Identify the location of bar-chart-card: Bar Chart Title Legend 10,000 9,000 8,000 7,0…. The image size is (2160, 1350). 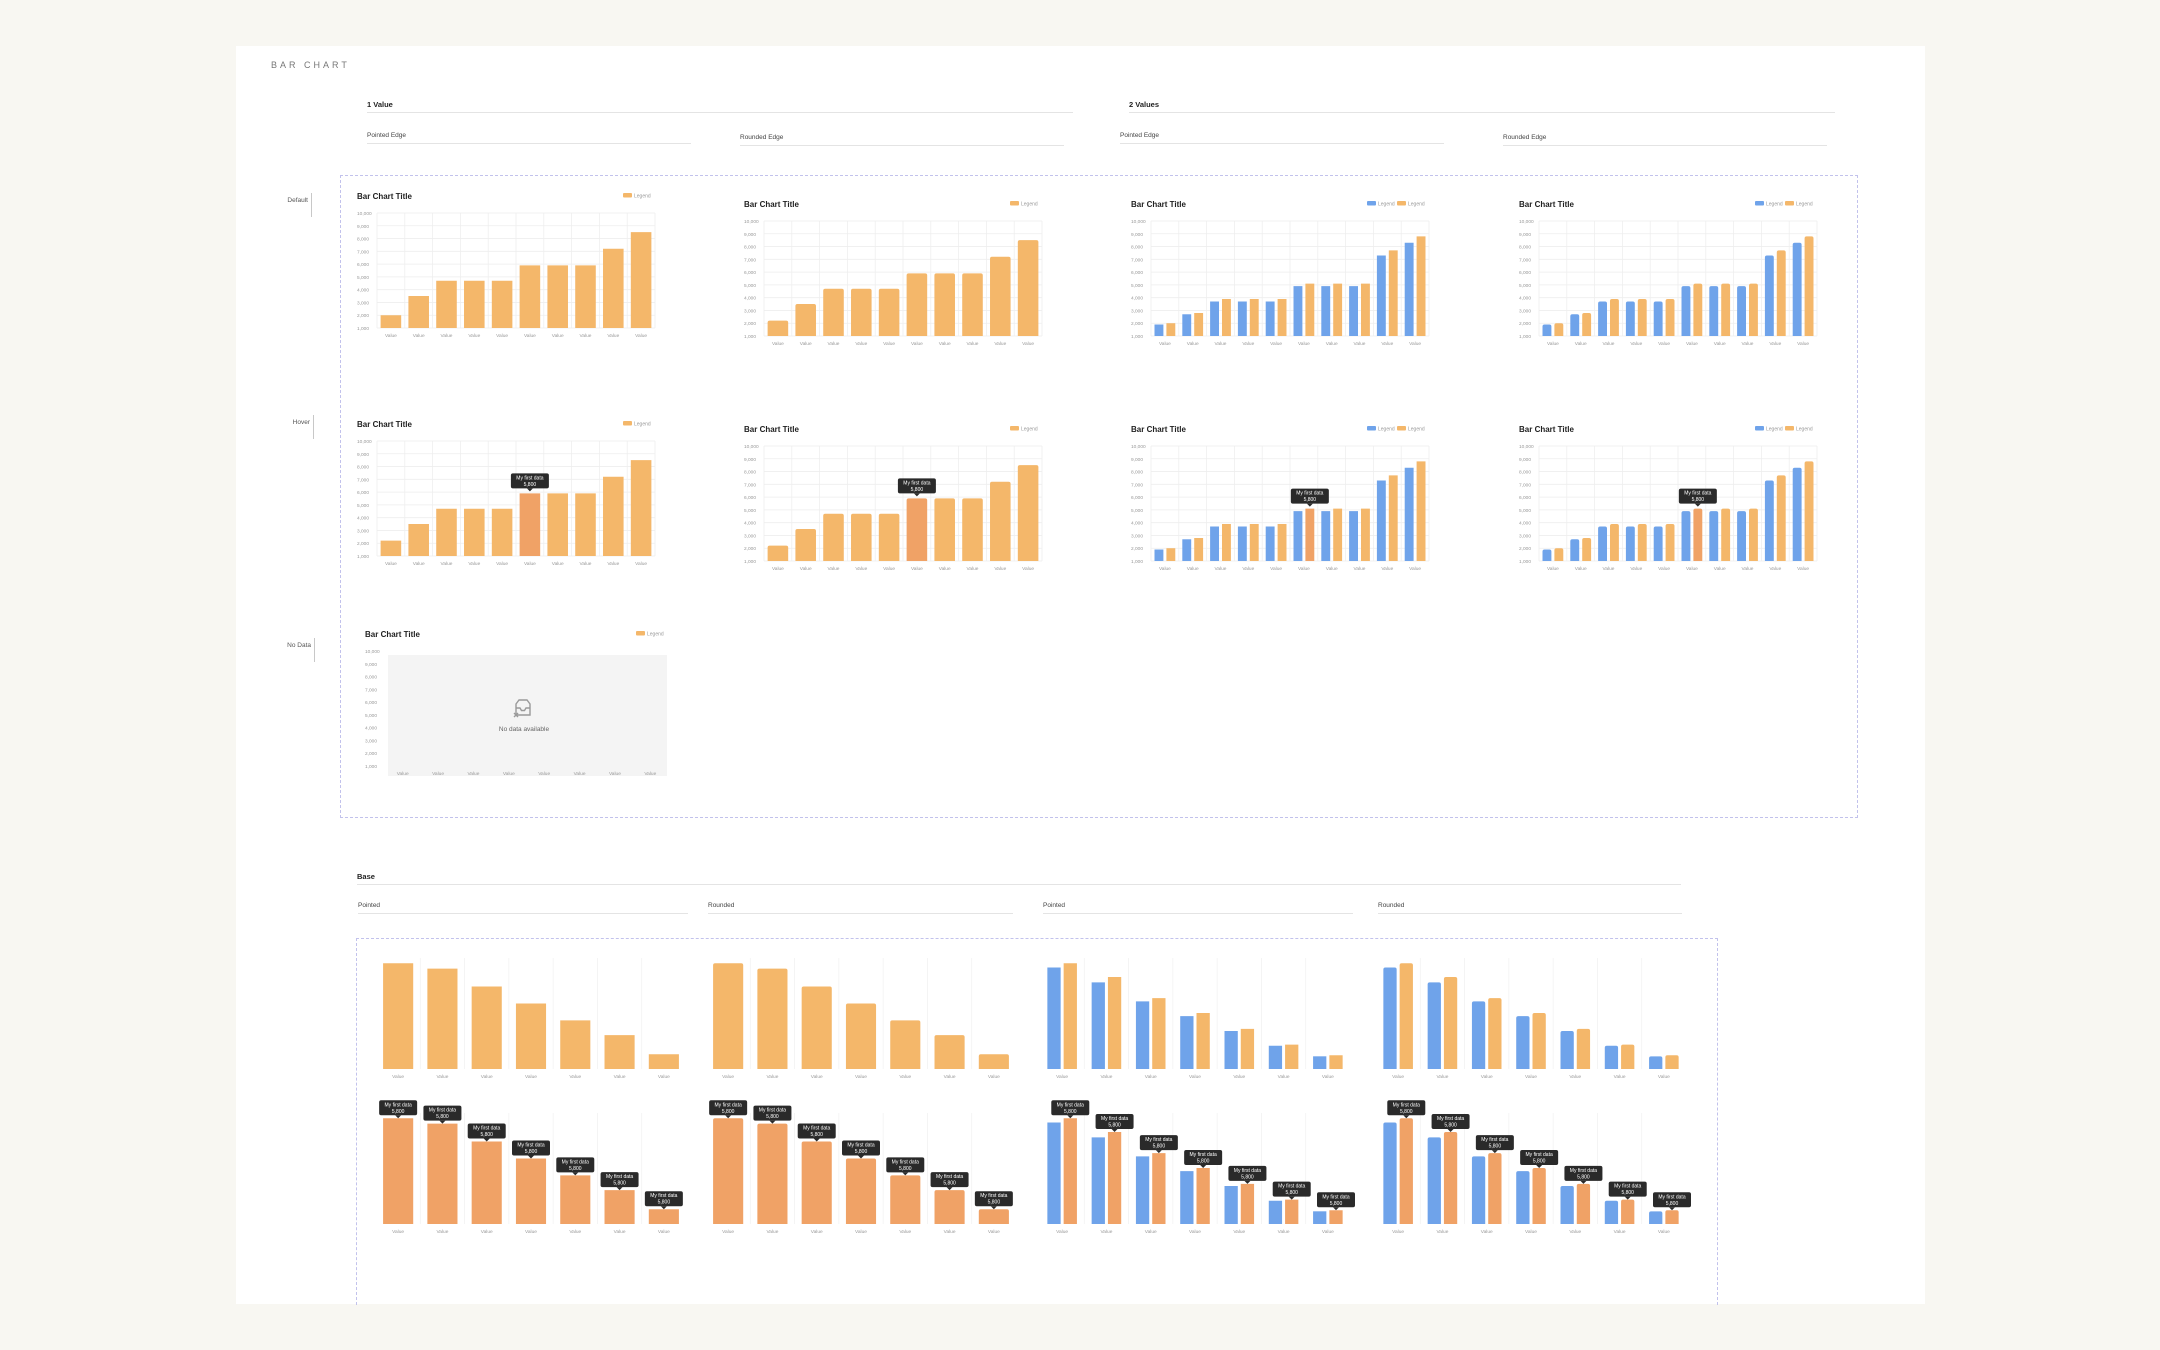
(517, 705).